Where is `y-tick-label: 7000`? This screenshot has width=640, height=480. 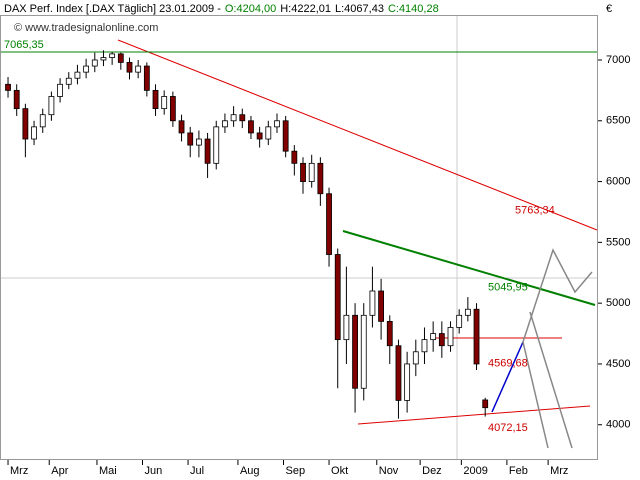 y-tick-label: 7000 is located at coordinates (618, 60).